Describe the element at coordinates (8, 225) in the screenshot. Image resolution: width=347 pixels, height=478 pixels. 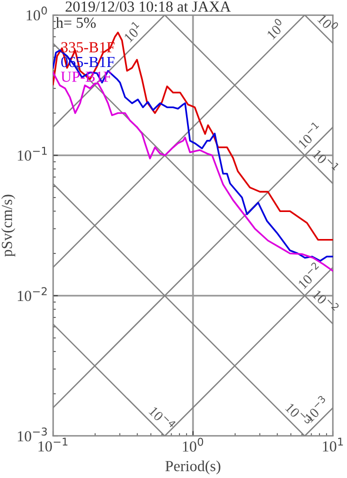
I see `y-axis-title: pSv(cm/s)` at that location.